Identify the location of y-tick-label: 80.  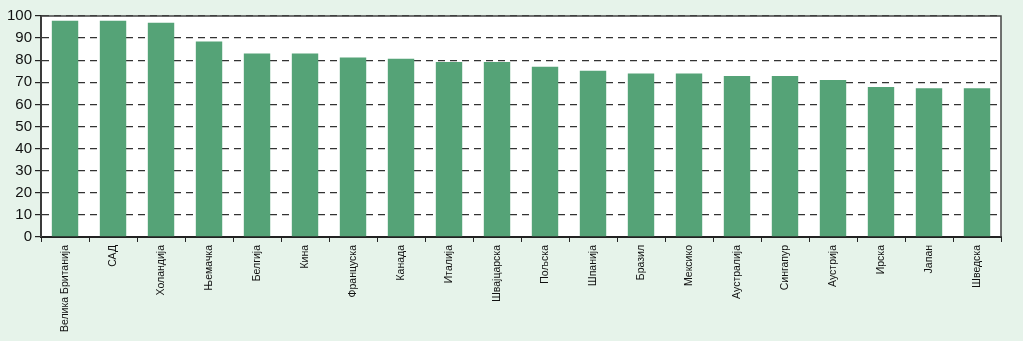
(24, 59).